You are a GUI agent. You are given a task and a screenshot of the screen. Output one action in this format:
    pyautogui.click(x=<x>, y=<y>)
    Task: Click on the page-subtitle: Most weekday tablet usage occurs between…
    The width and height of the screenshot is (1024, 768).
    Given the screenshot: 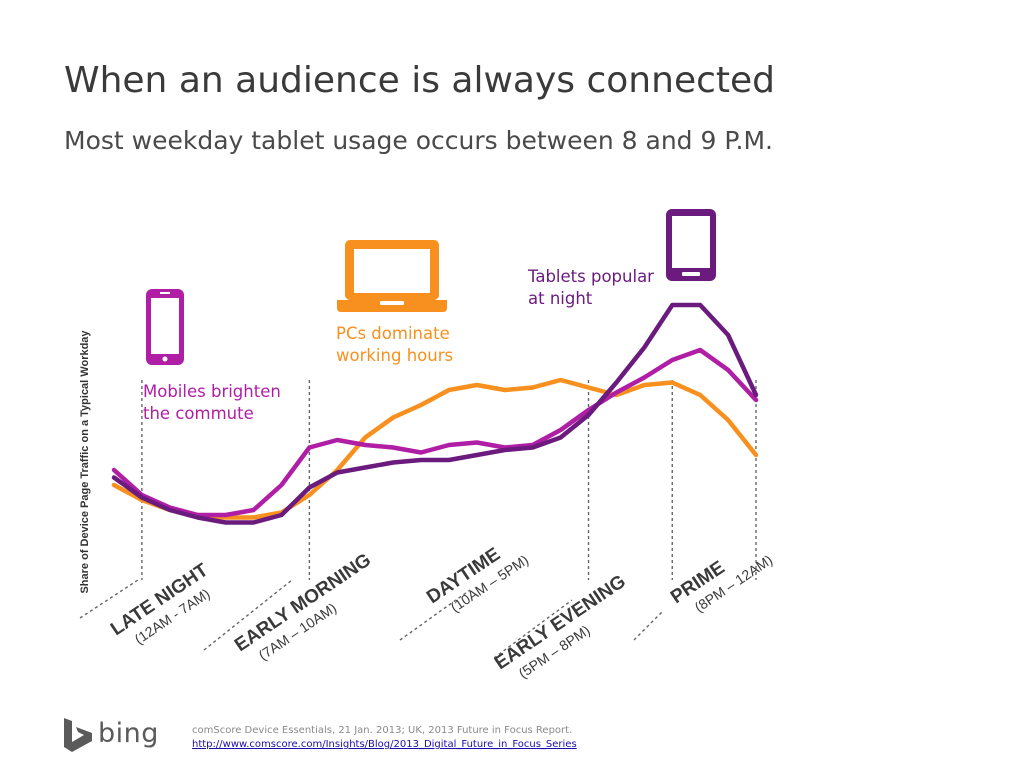 What is the action you would take?
    pyautogui.click(x=418, y=140)
    